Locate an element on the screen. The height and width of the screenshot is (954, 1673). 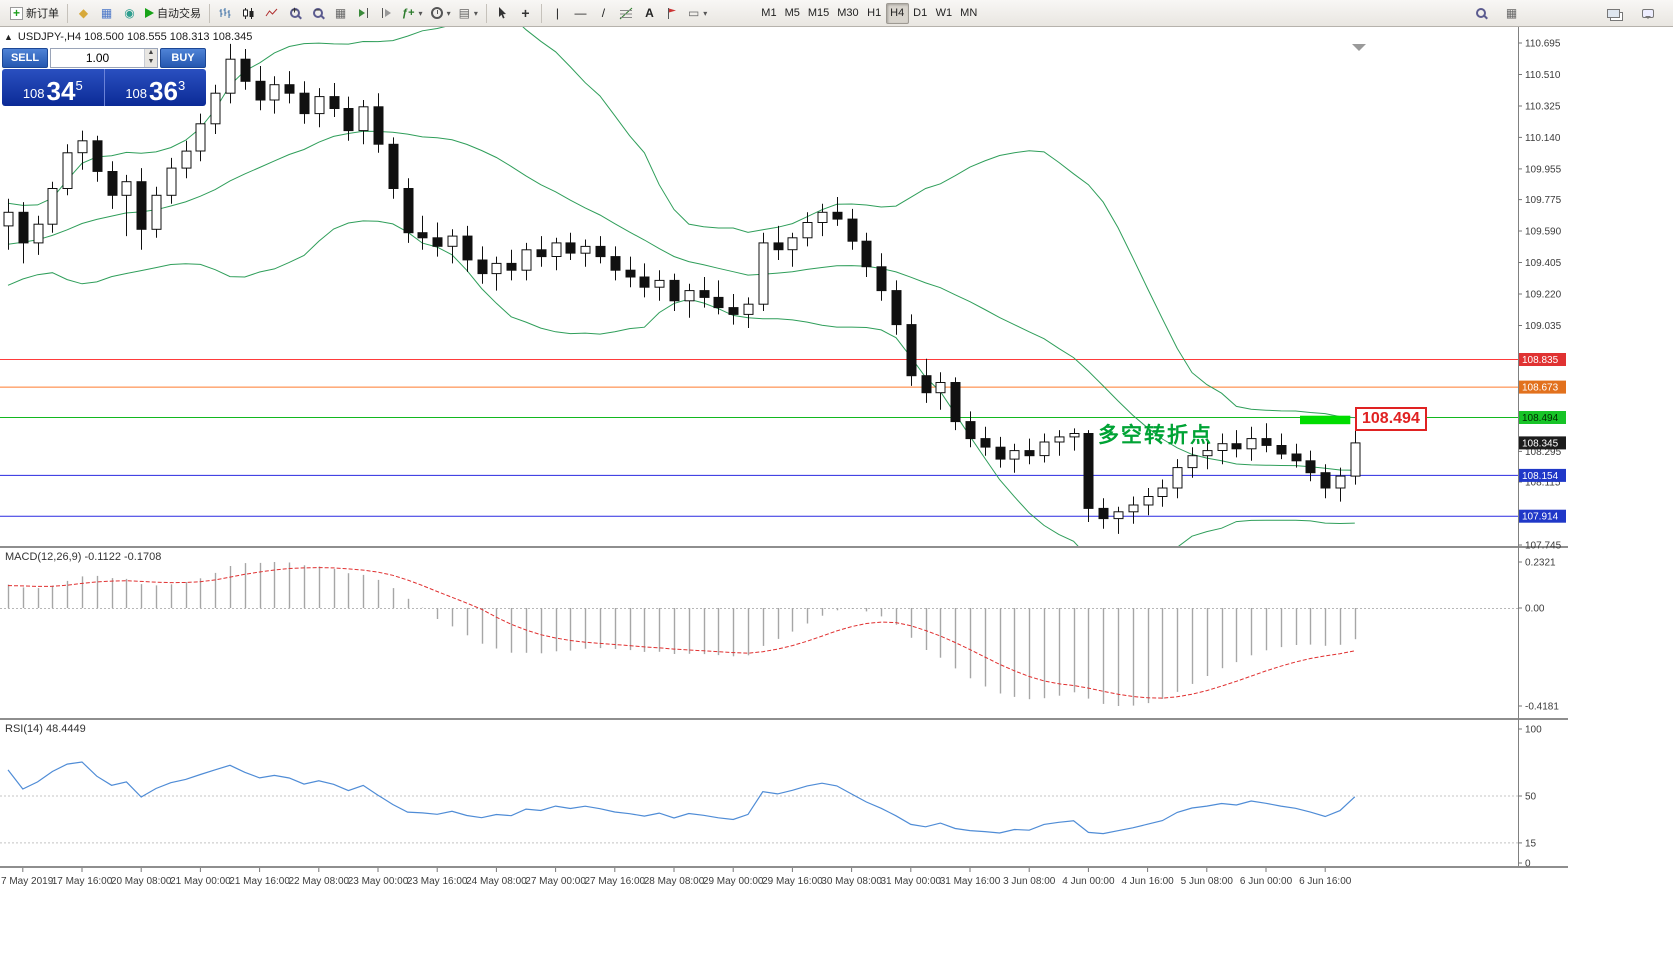
timeframe-m5-button: M5 is located at coordinates (792, 13).